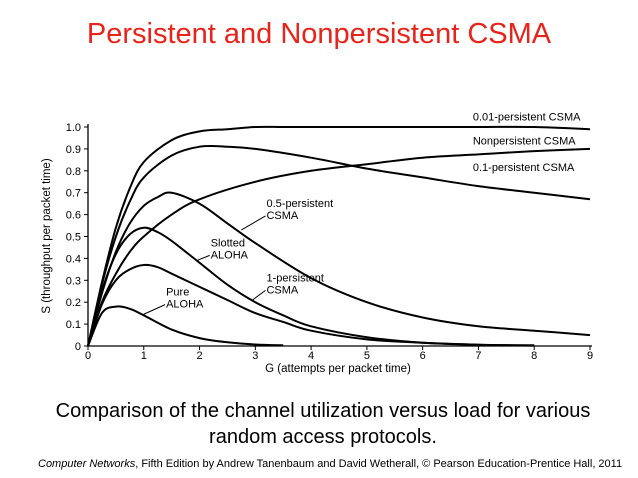 This screenshot has width=638, height=478. What do you see at coordinates (73, 216) in the screenshot?
I see `y-tick-label: 0.6` at bounding box center [73, 216].